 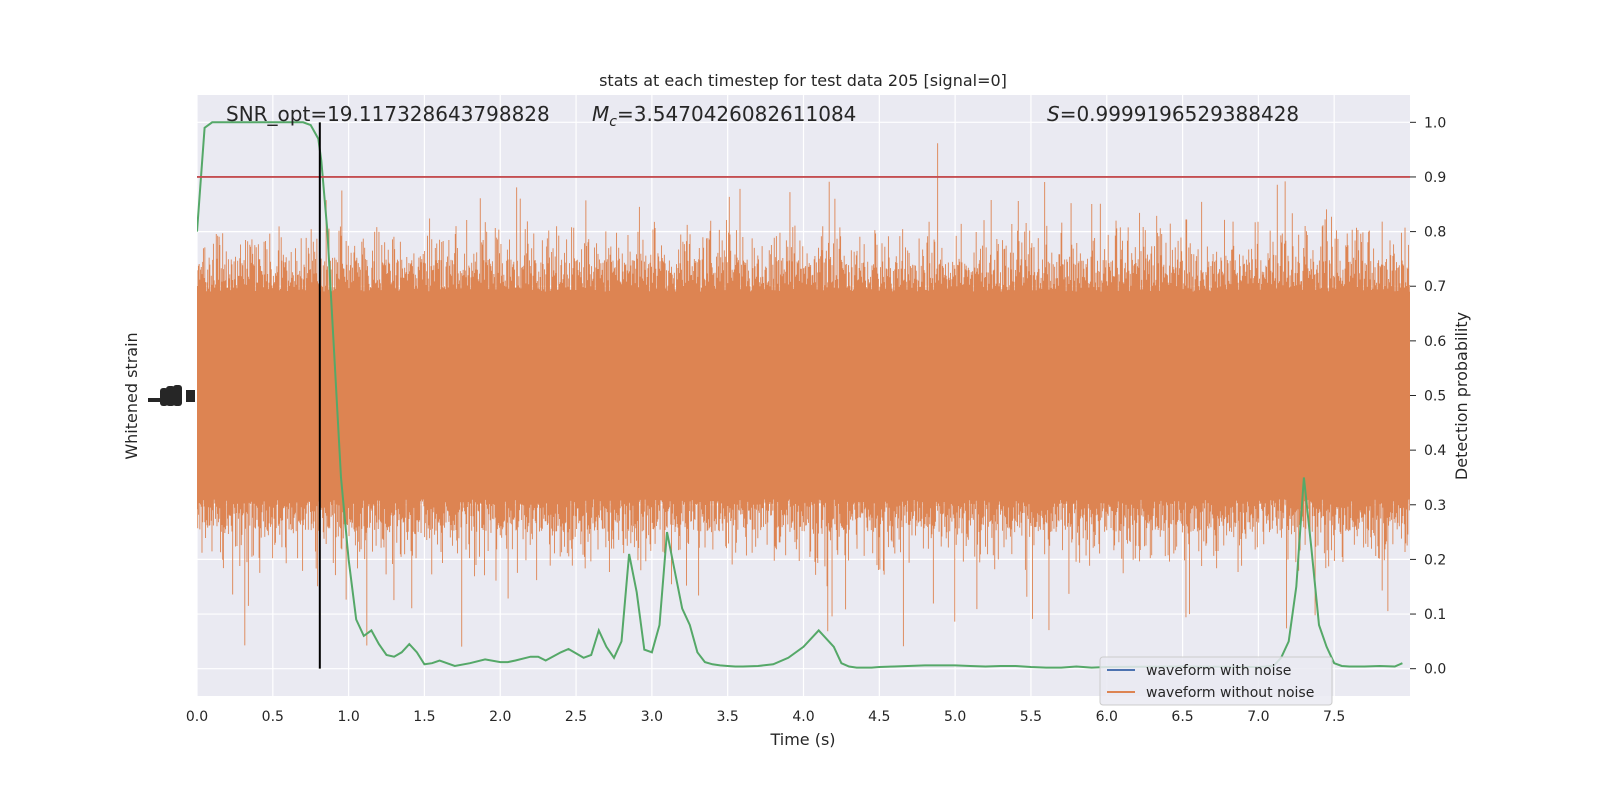 What do you see at coordinates (1107, 717) in the screenshot?
I see `x-tick-label: 6.0` at bounding box center [1107, 717].